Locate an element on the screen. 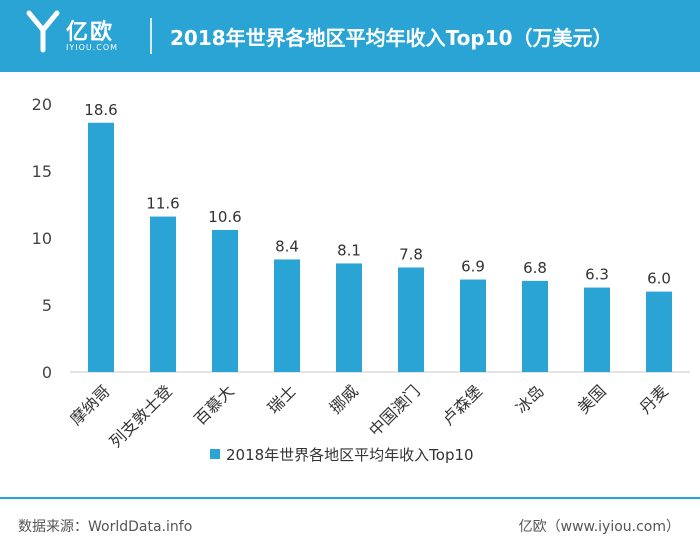 This screenshot has height=546, width=700. data-label: 6.8 is located at coordinates (535, 268).